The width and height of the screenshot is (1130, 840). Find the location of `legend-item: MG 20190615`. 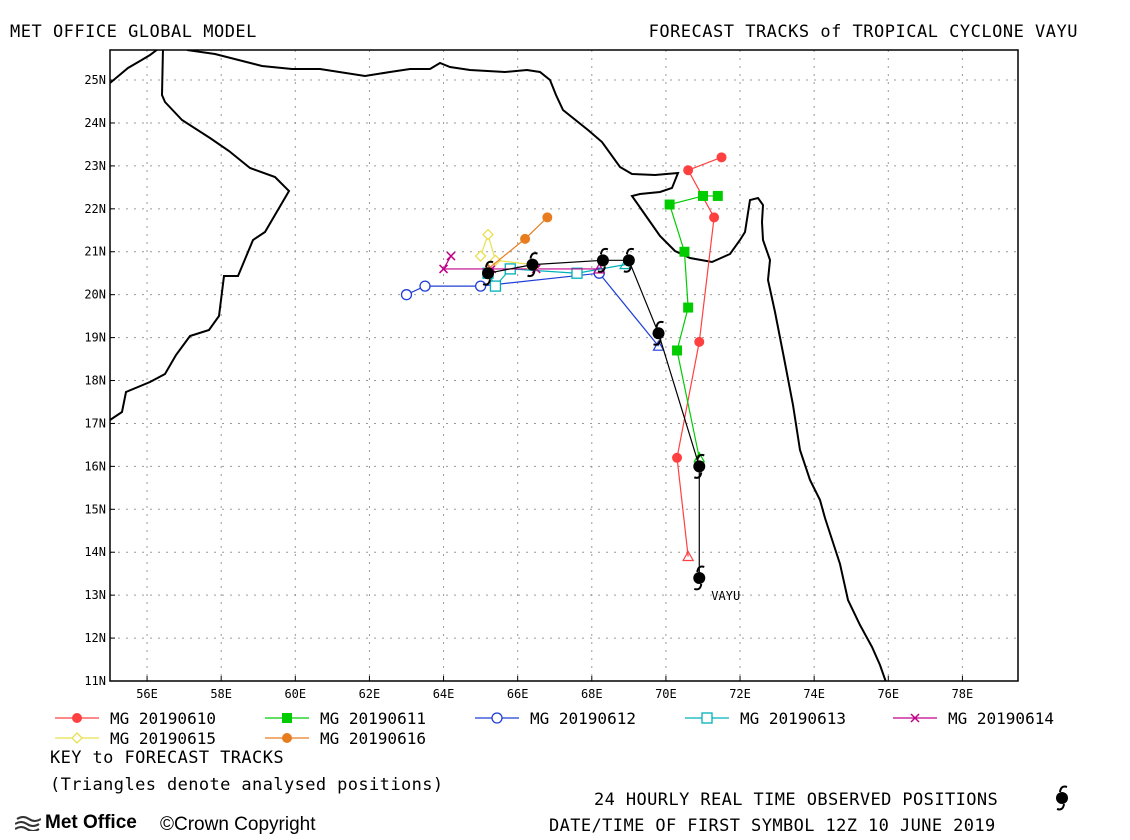

legend-item: MG 20190615 is located at coordinates (135, 738).